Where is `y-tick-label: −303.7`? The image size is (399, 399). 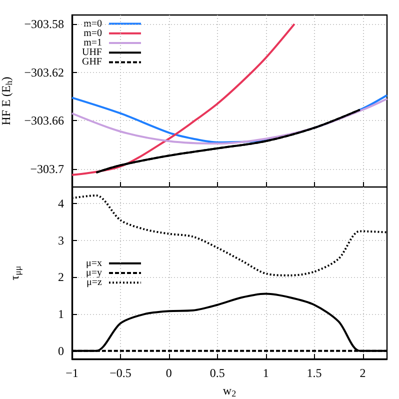 y-tick-label: −303.7 is located at coordinates (47, 169).